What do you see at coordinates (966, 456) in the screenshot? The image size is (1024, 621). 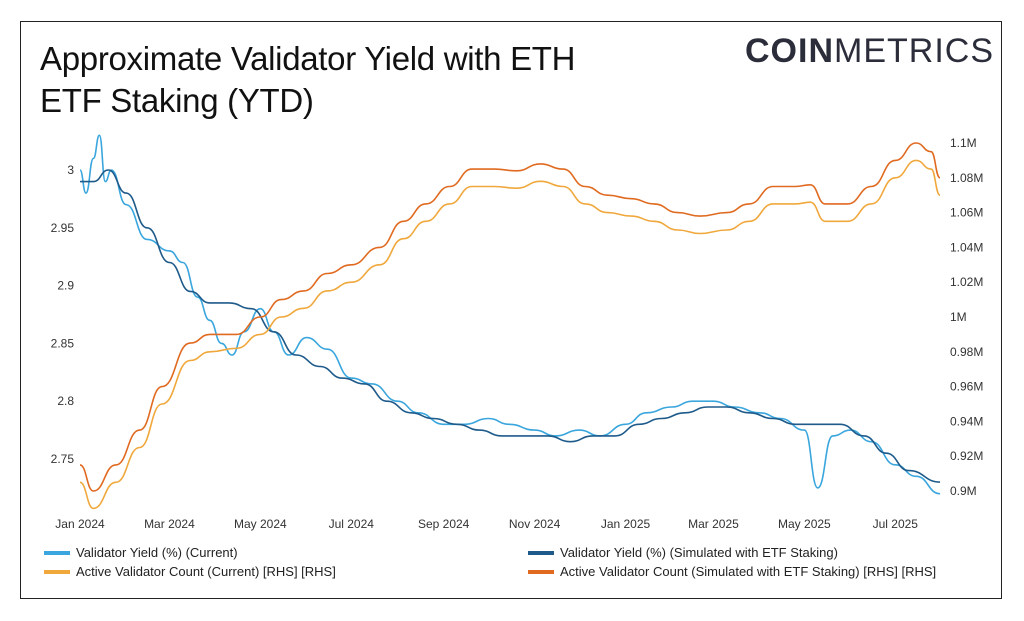 I see `right-tick-label: 0.92M` at bounding box center [966, 456].